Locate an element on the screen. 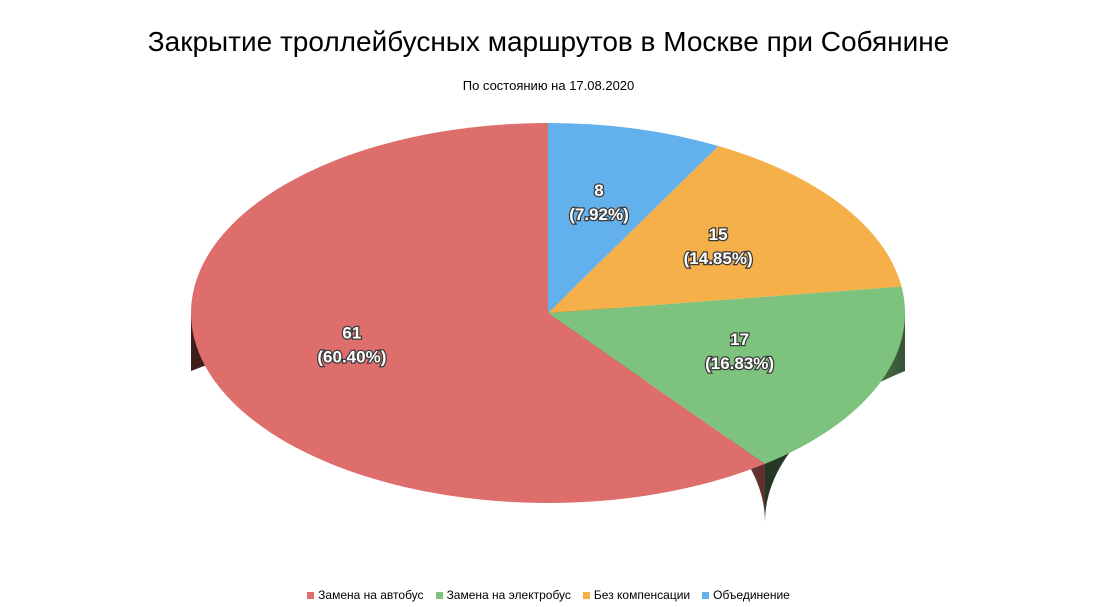  pie-labels: 61 (60.40%) 17 (16.83%) 15 (14.85%) 8 (7.92%) is located at coordinates (545, 277).